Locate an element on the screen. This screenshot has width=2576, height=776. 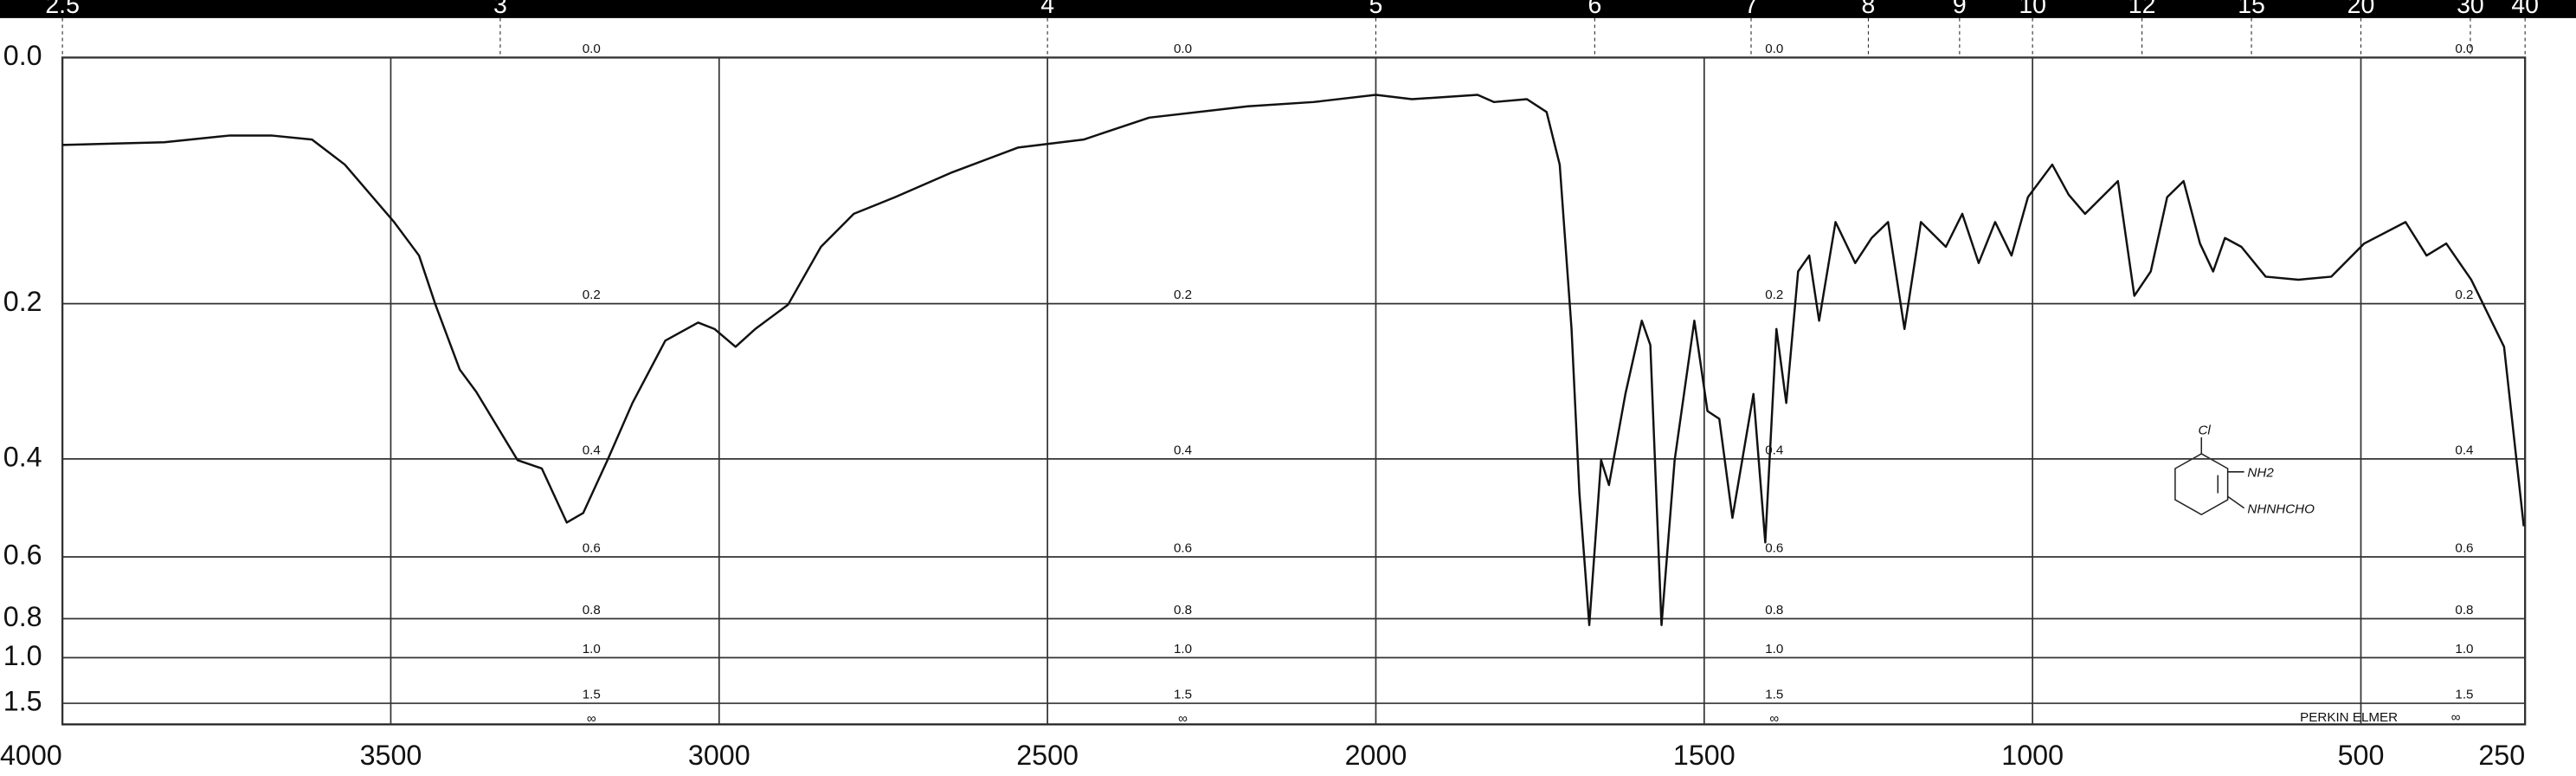
y-tick-label: 0.4 is located at coordinates (22, 456).